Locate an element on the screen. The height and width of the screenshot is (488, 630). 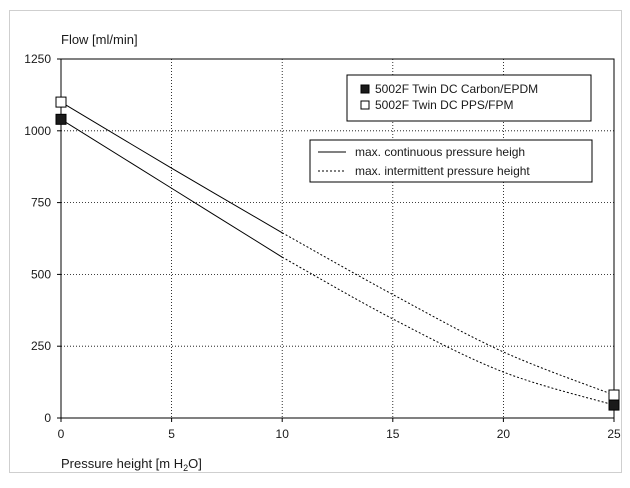
x-tick-label: 20 is located at coordinates (504, 434).